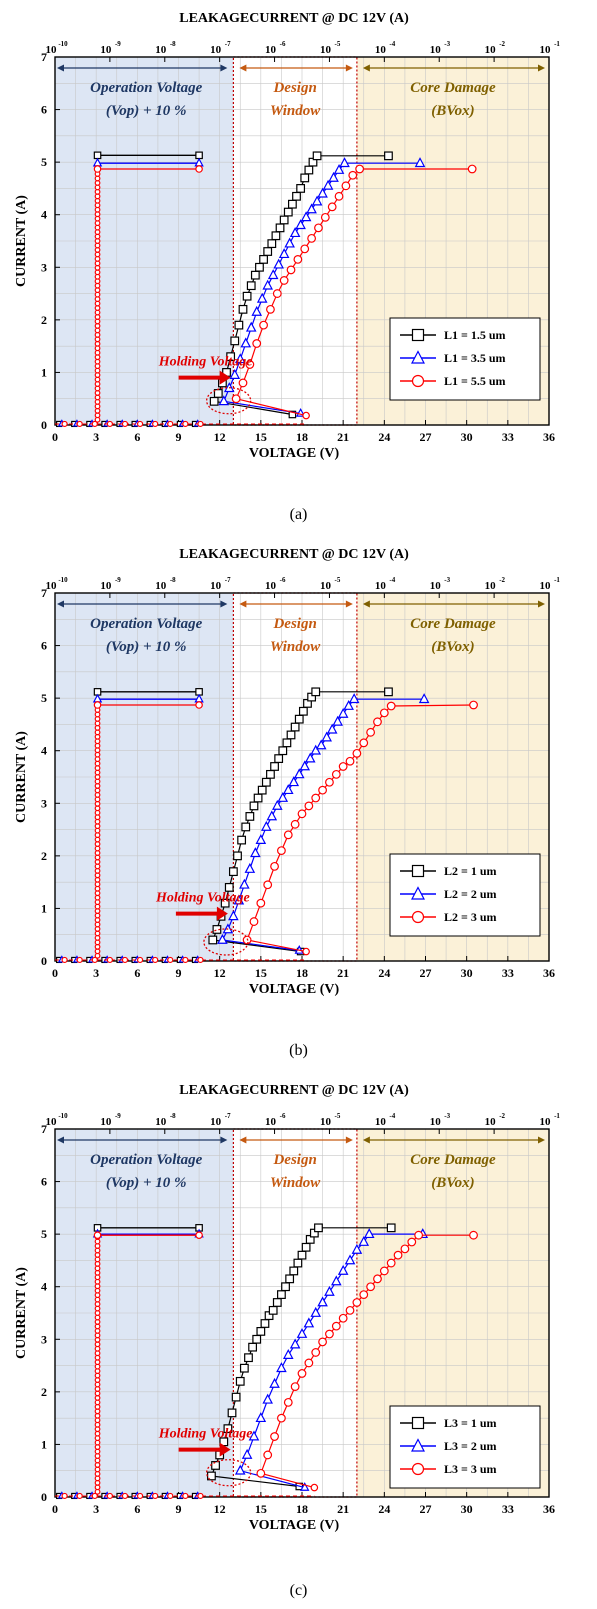 The image size is (597, 1609). Describe the element at coordinates (21, 777) in the screenshot. I see `y-axis-label: CURRENT (A)` at that location.